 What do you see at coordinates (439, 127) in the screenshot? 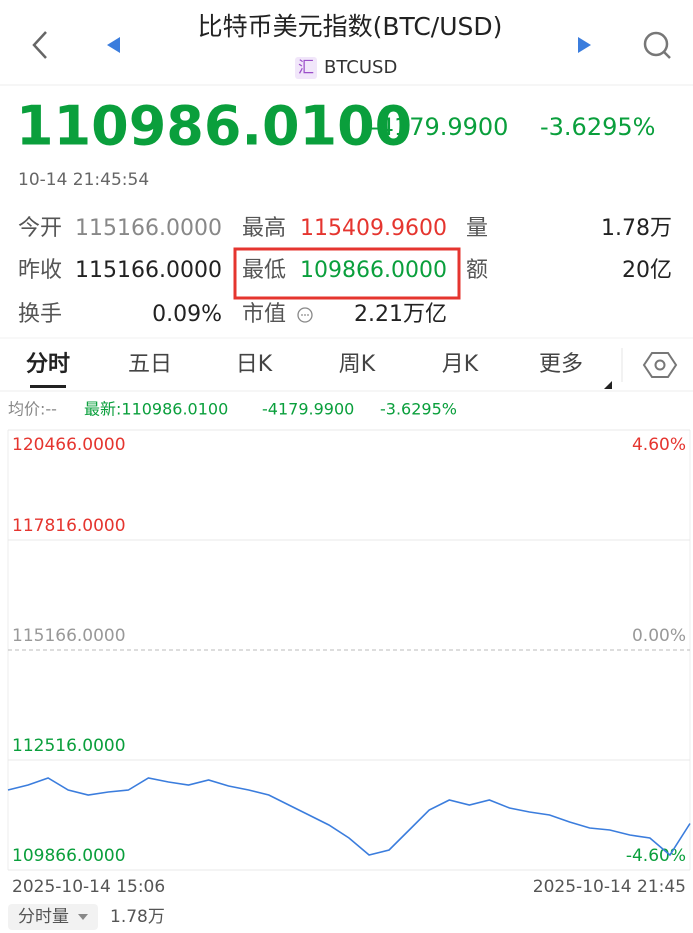
I see `price-change: -4179.9900` at bounding box center [439, 127].